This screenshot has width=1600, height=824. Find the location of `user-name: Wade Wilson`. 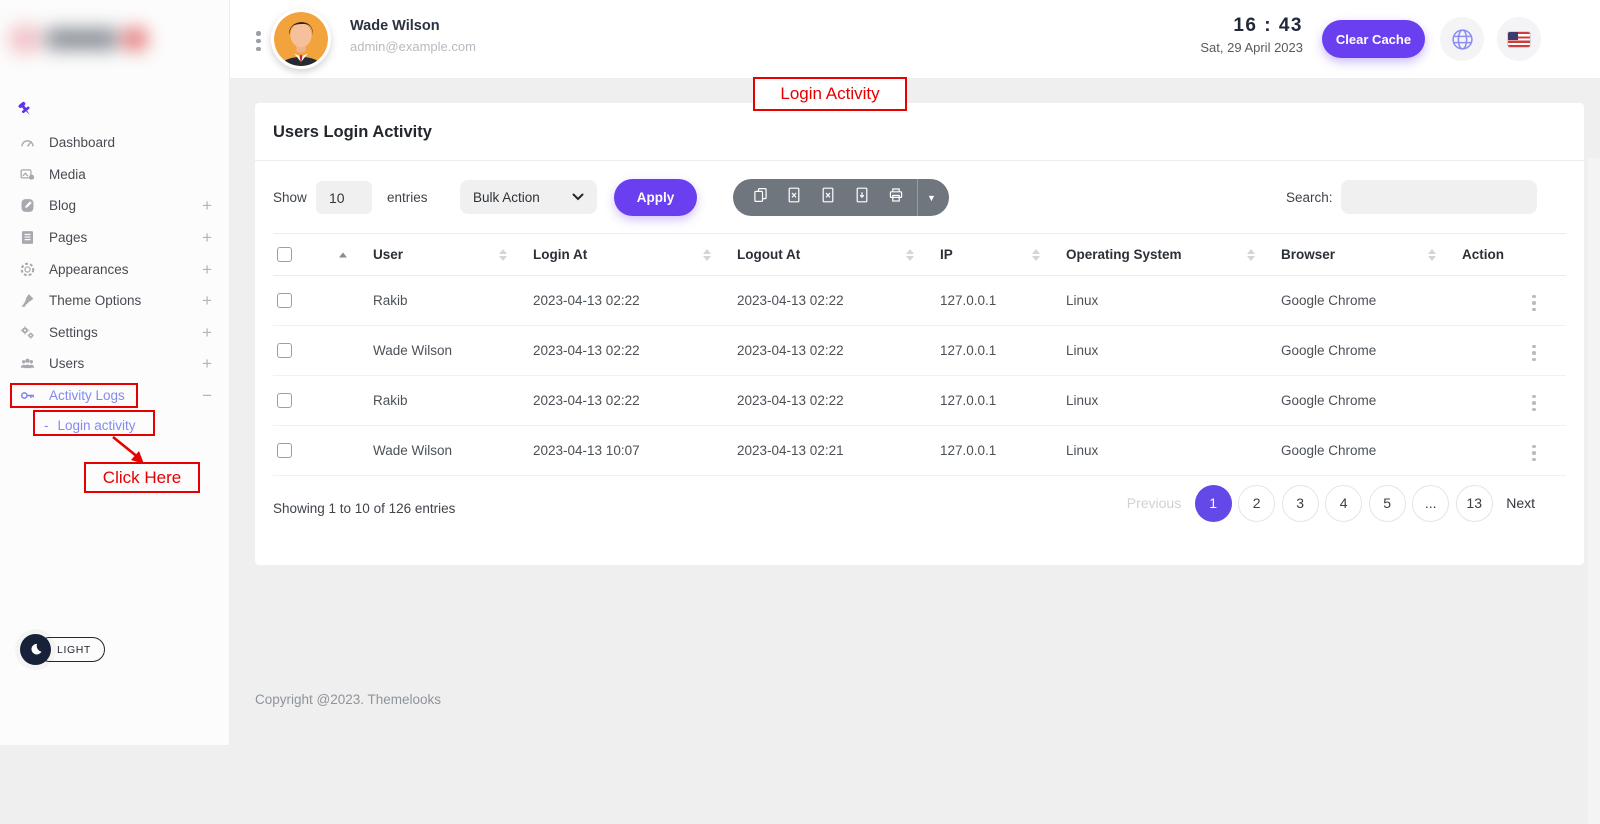

user-name: Wade Wilson is located at coordinates (395, 26).